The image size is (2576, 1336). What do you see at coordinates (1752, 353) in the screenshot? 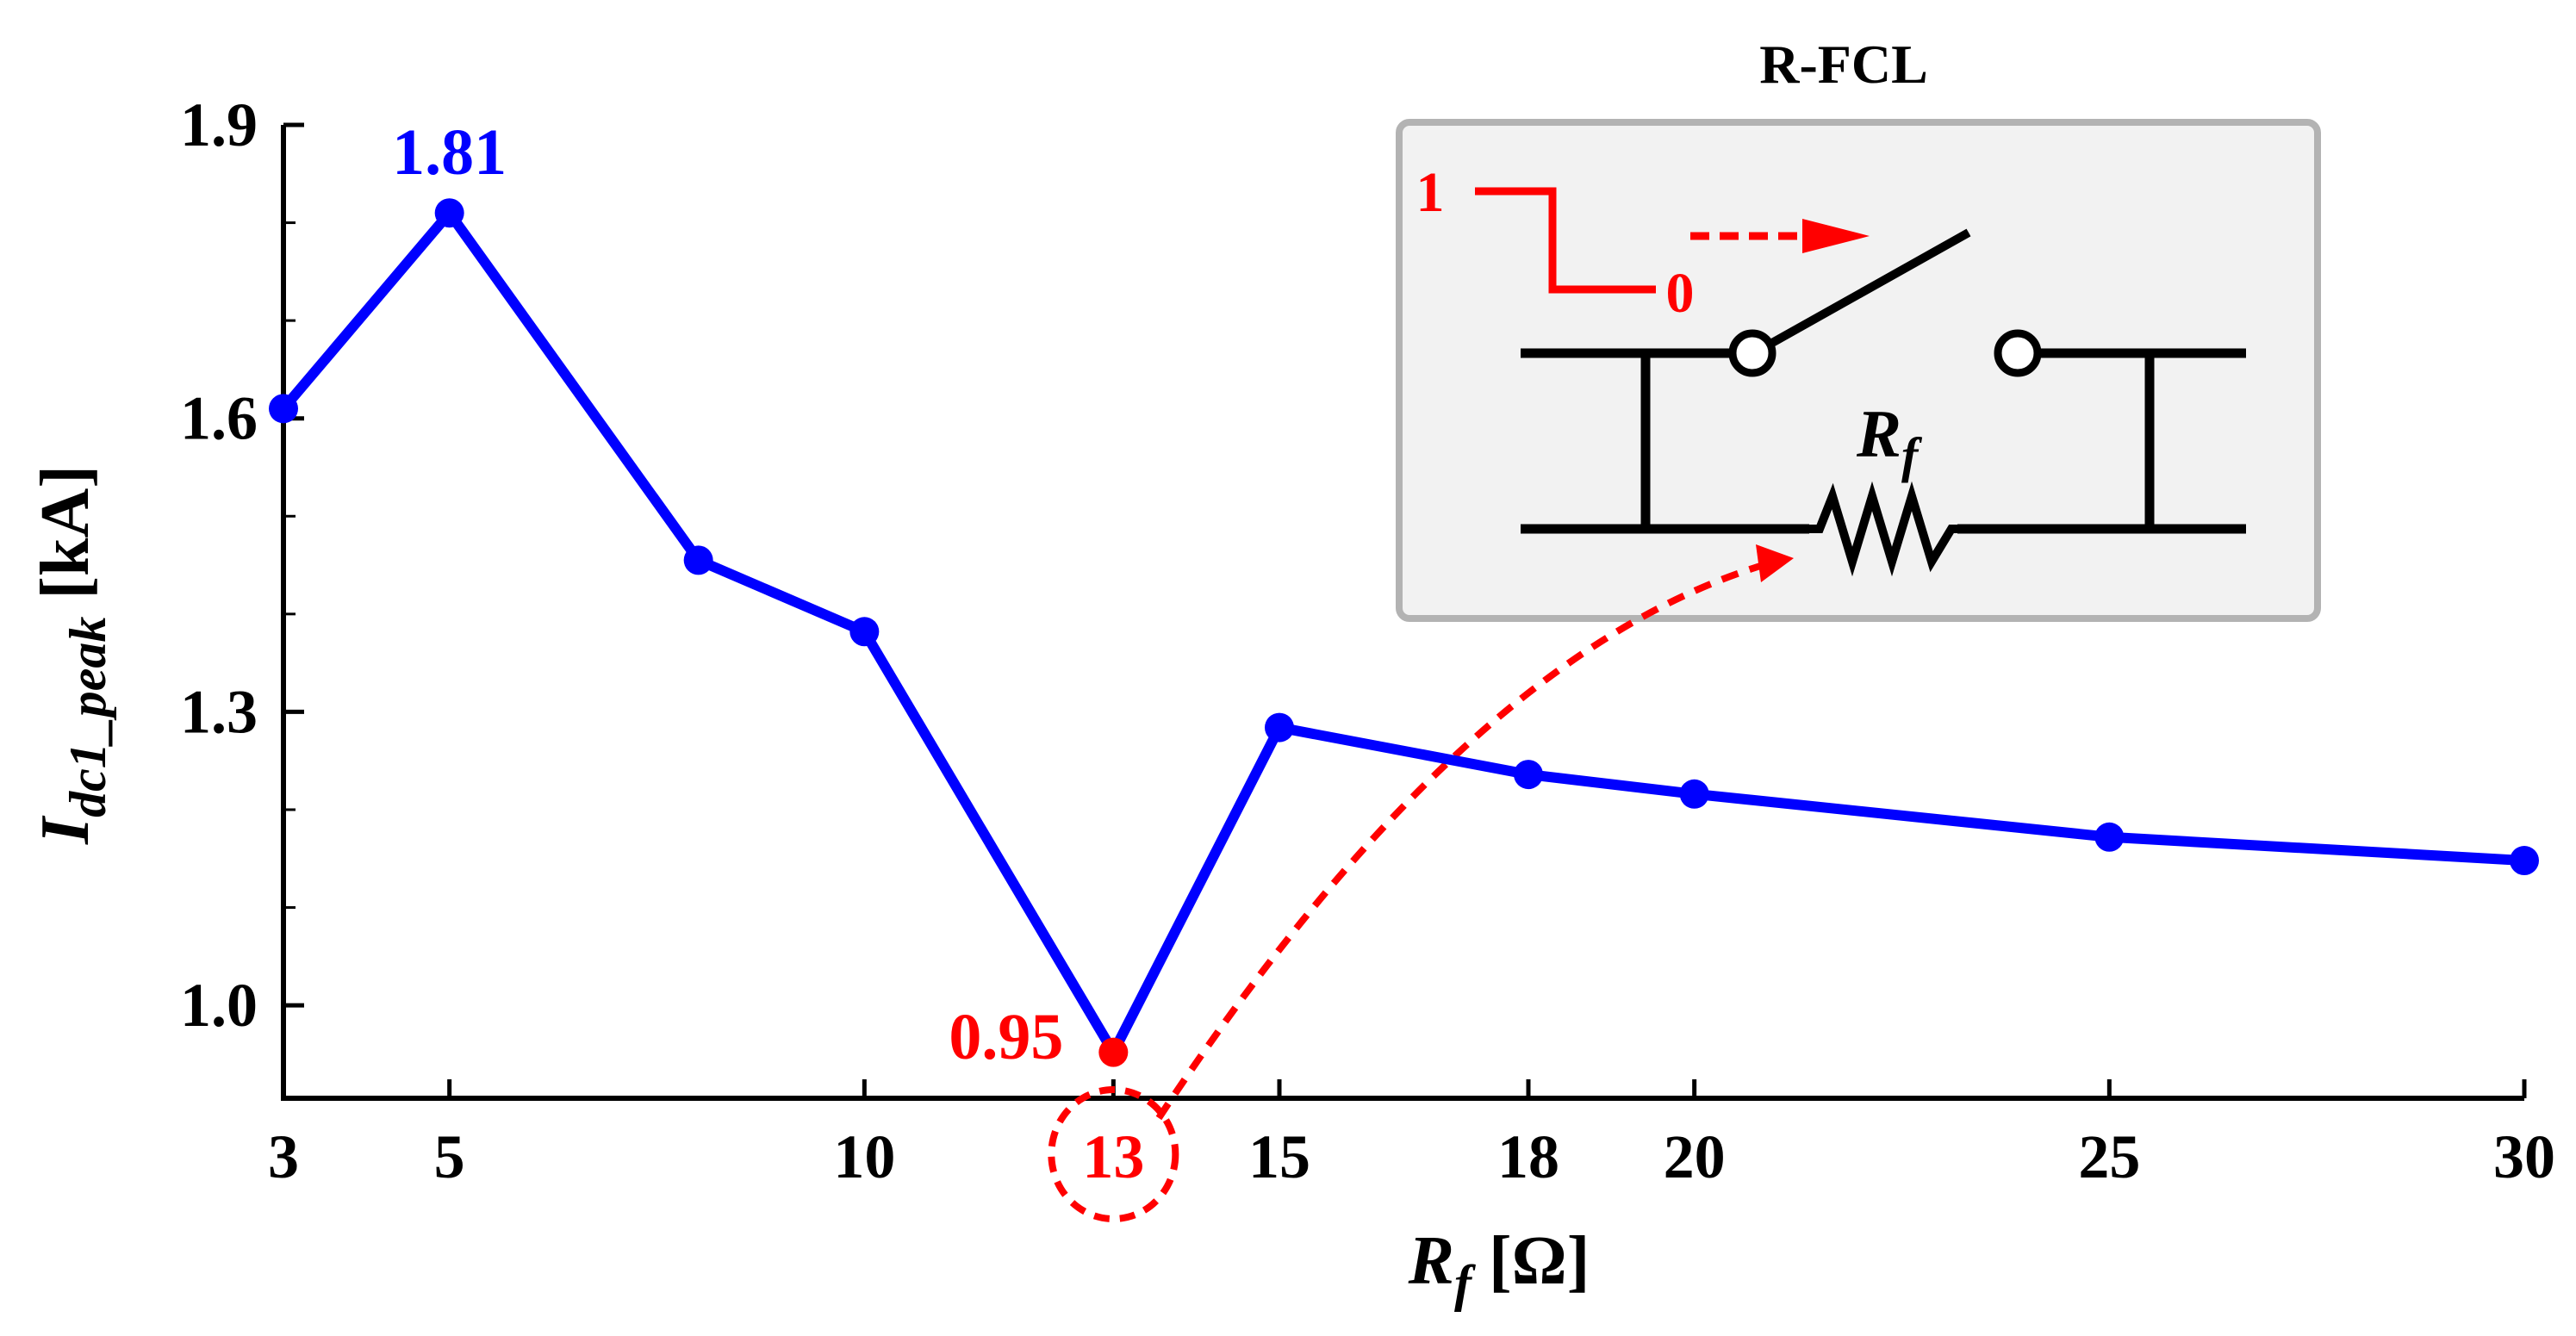
I see `switch-contact-left` at bounding box center [1752, 353].